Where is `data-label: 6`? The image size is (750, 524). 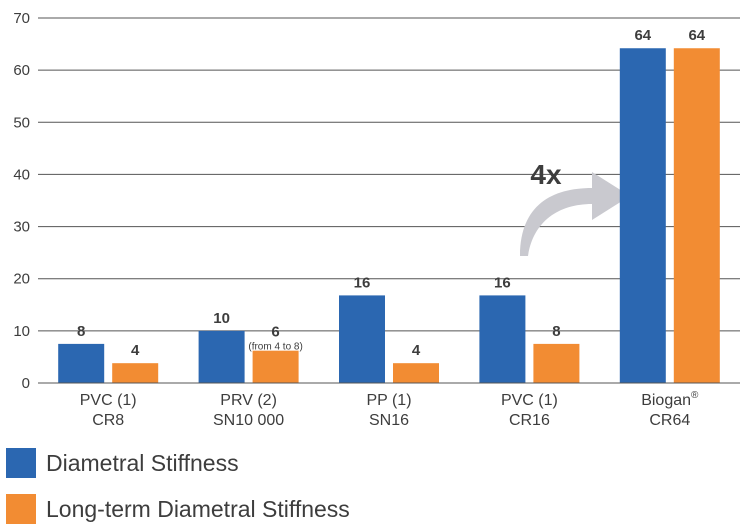
data-label: 6 is located at coordinates (275, 332).